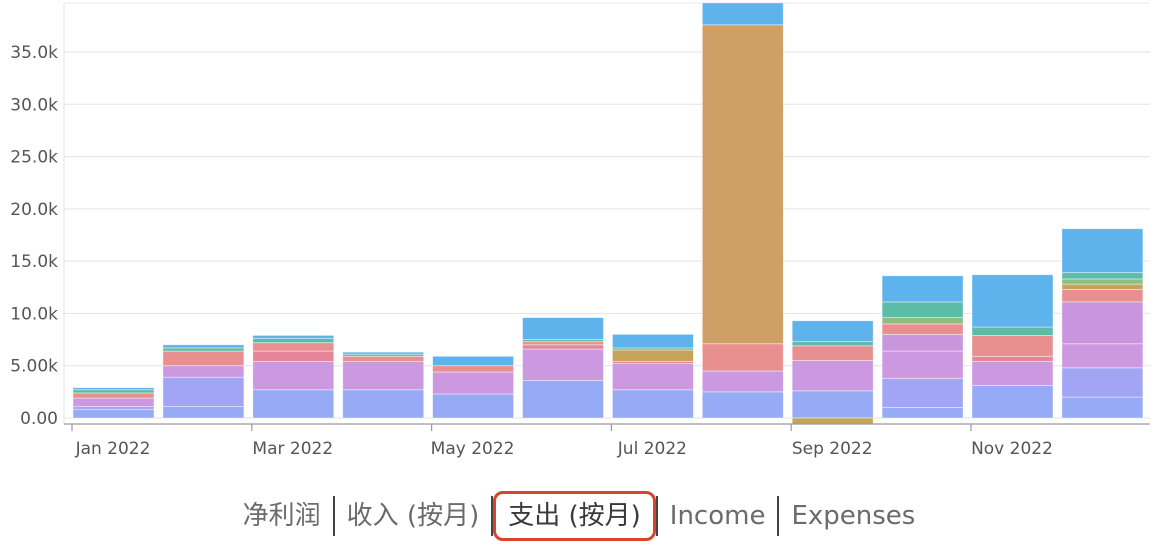  Describe the element at coordinates (1012, 449) in the screenshot. I see `x-tick-label: Nov 2022` at that location.